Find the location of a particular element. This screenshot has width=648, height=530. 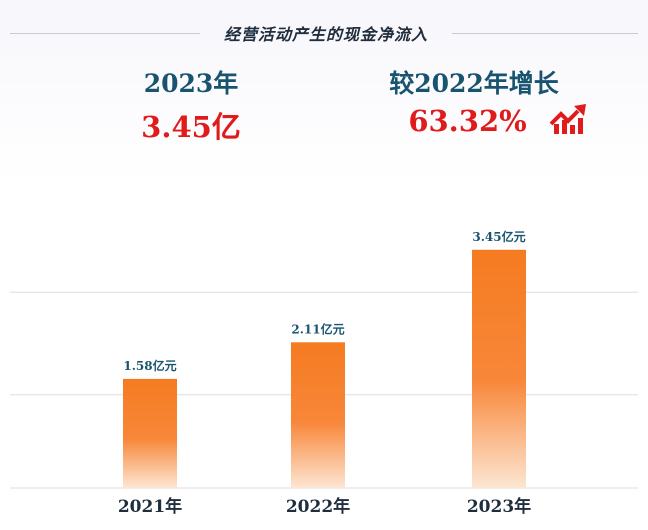

bar-2023年 is located at coordinates (499, 368).